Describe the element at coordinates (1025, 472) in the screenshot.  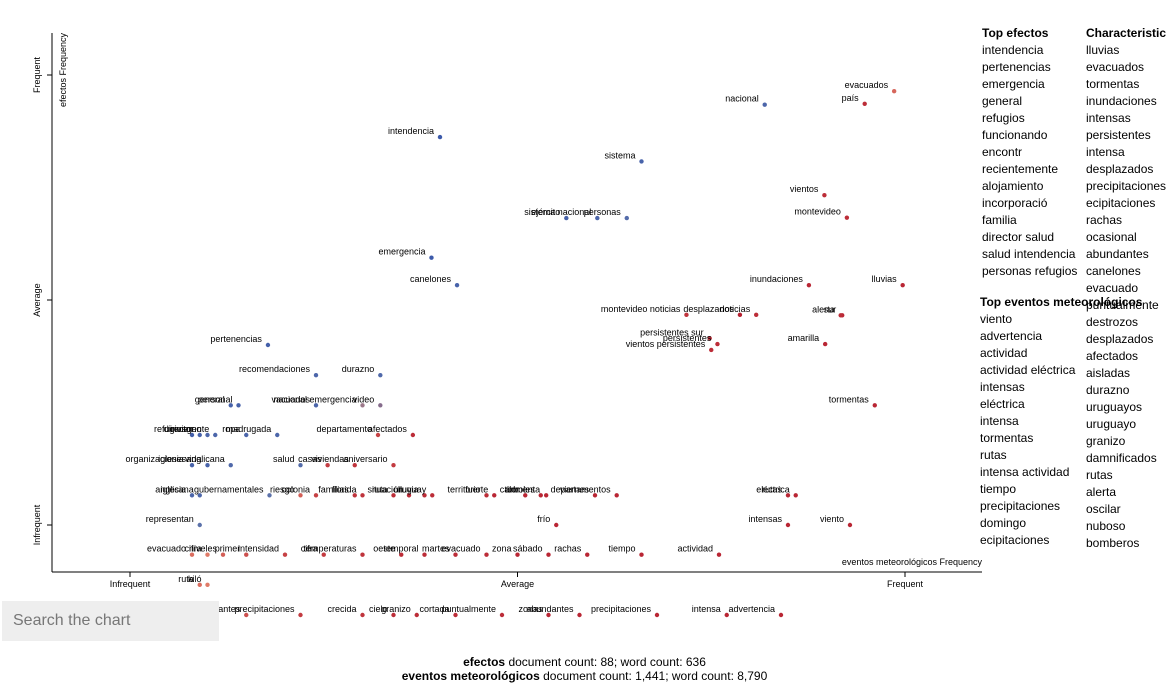
I see `top-eventos-term: intensa actividad` at that location.